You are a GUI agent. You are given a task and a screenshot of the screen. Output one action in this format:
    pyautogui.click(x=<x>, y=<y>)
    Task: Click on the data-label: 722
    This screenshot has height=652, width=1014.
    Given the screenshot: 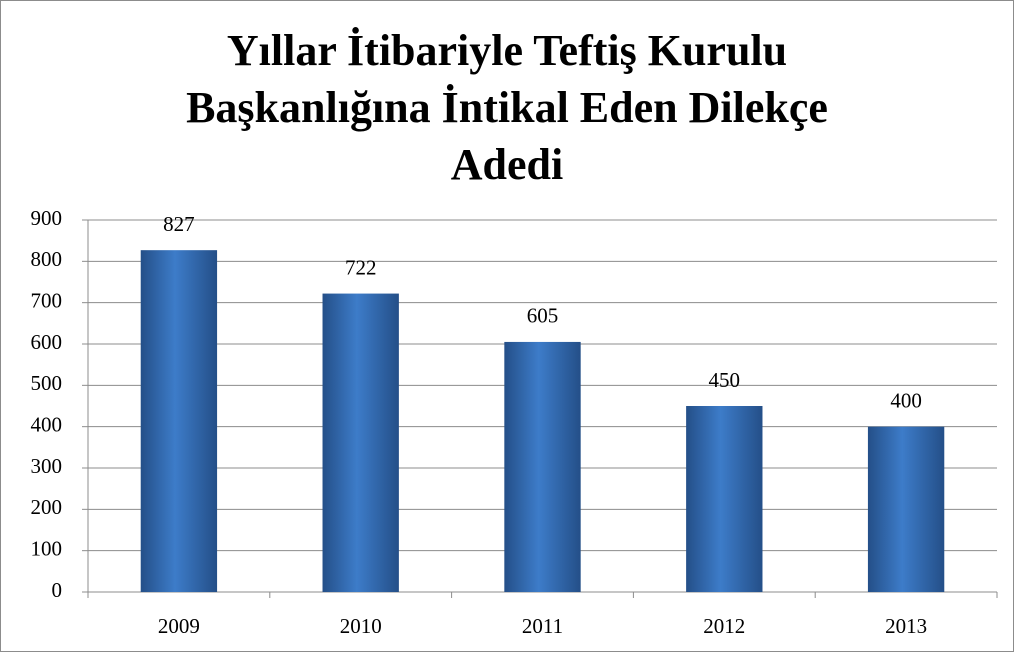 What is the action you would take?
    pyautogui.click(x=361, y=267)
    